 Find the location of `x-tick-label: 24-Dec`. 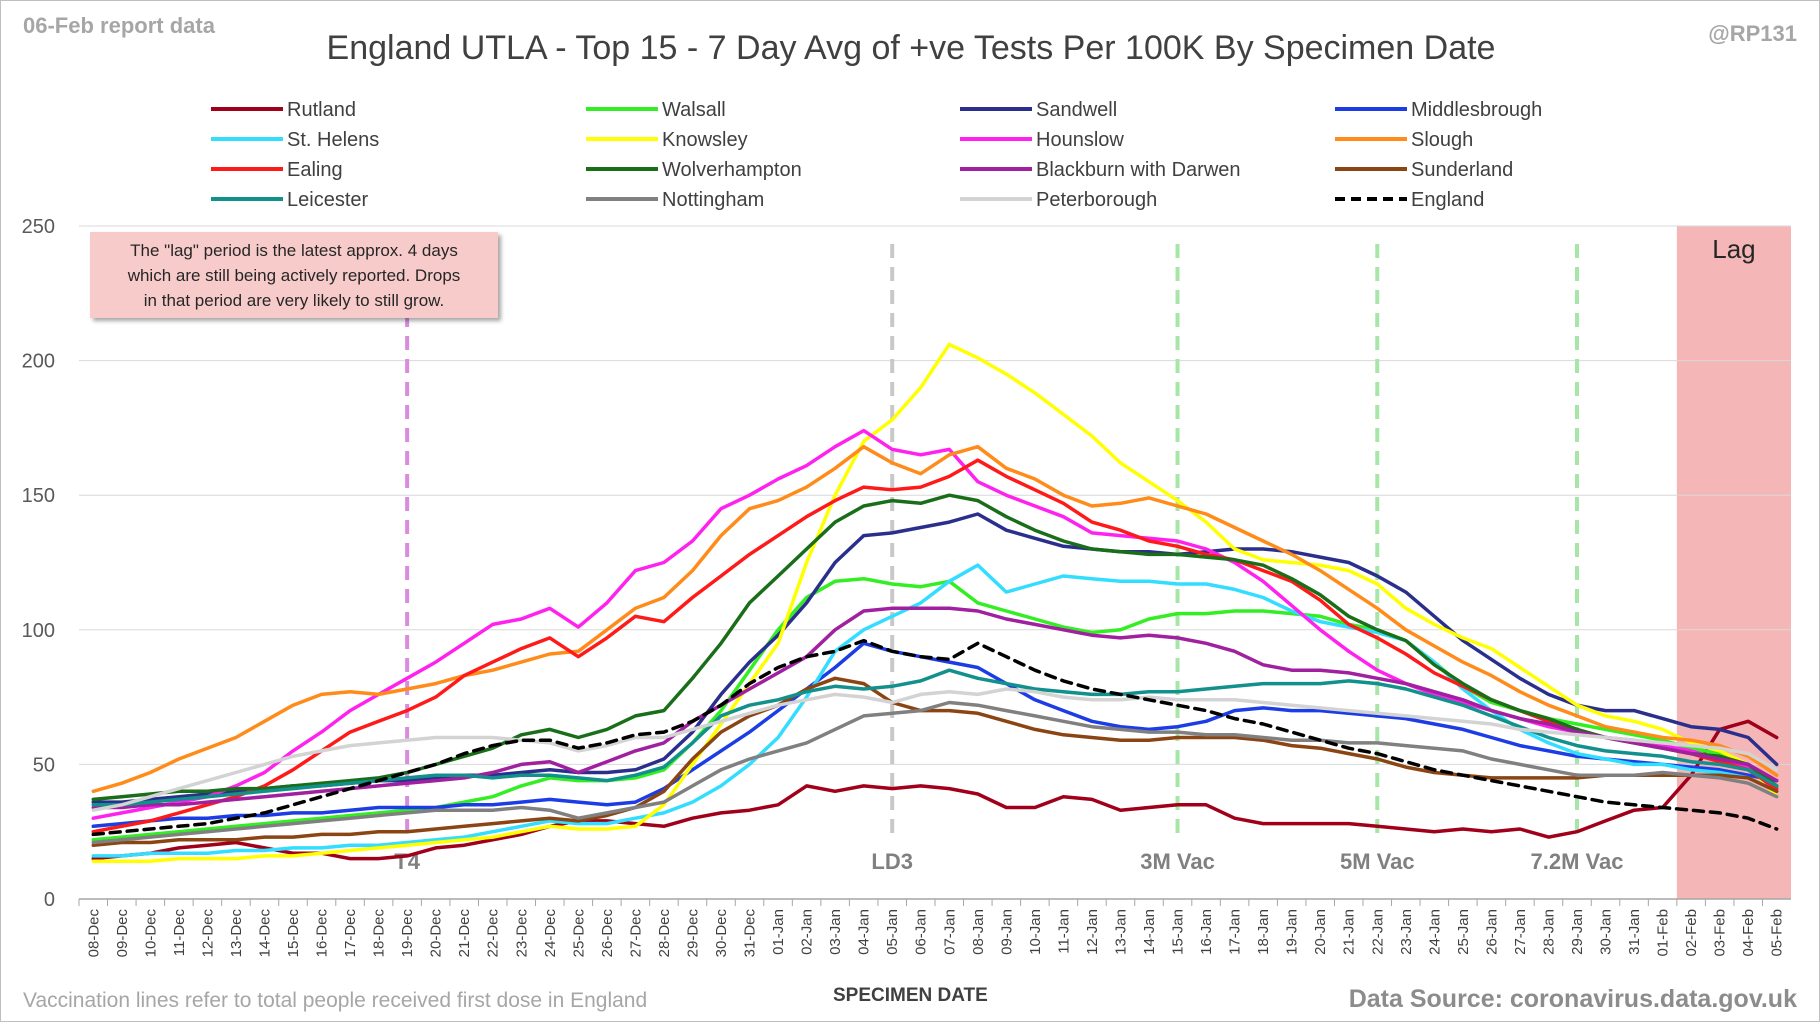

x-tick-label: 24-Dec is located at coordinates (550, 933).